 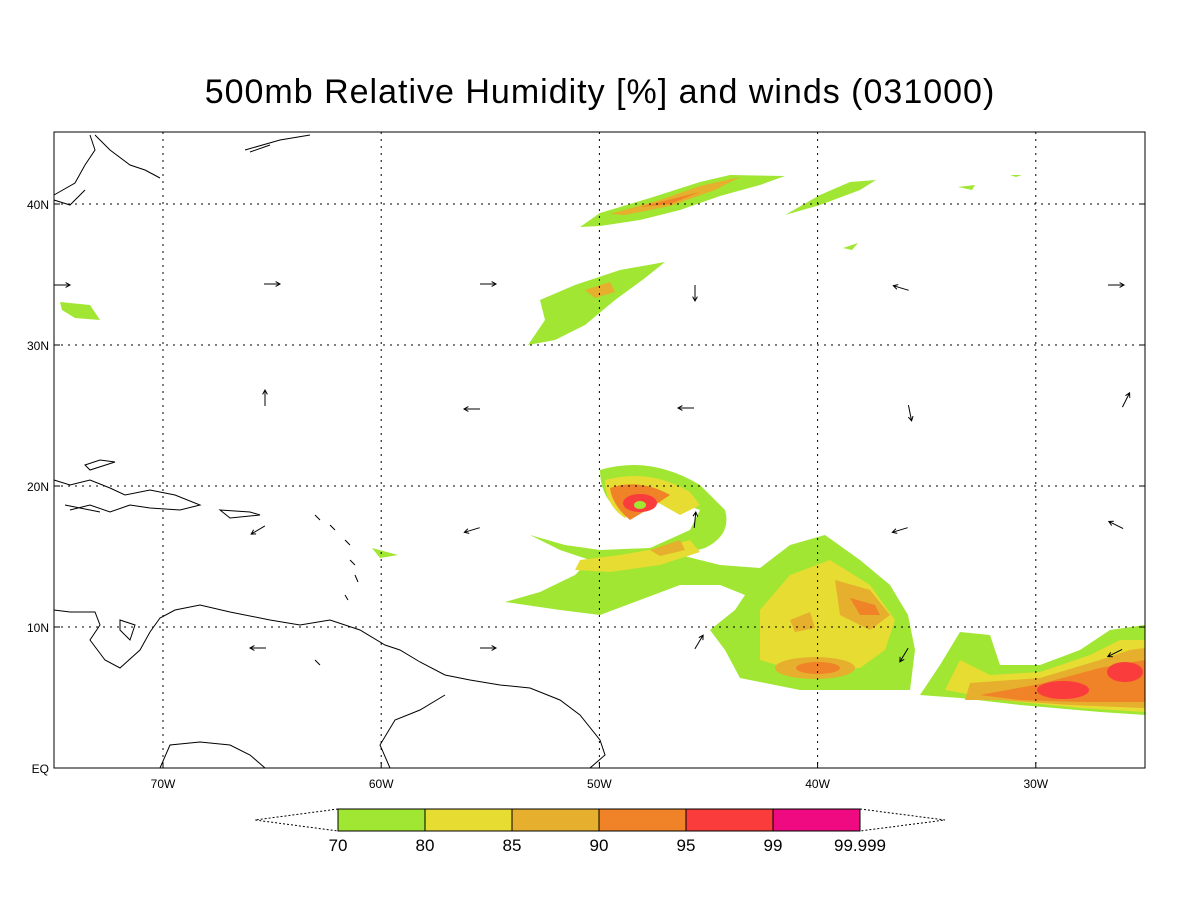 What do you see at coordinates (381, 784) in the screenshot?
I see `longitude-label: 60W` at bounding box center [381, 784].